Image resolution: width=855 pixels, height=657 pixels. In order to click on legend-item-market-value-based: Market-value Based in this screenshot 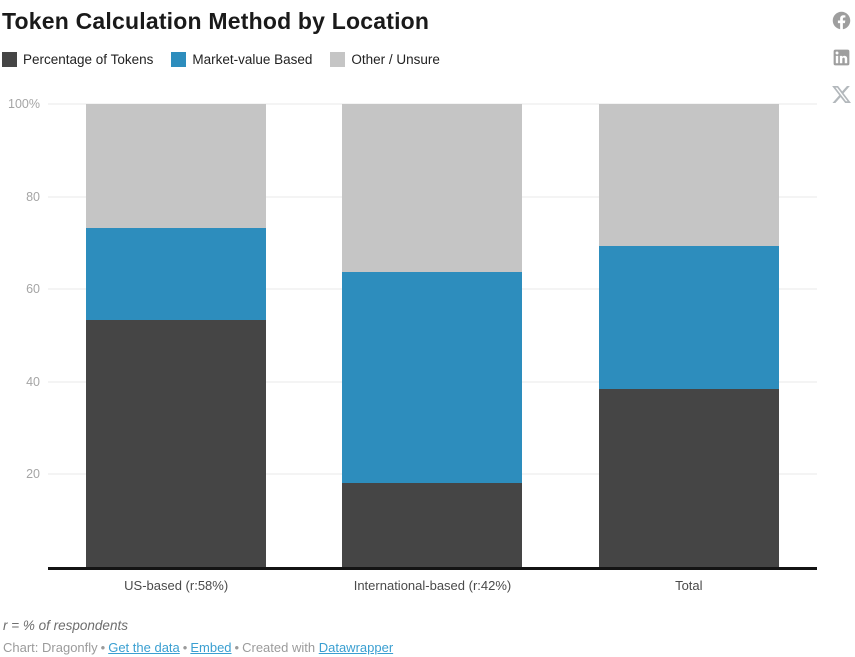, I will do `click(241, 59)`.